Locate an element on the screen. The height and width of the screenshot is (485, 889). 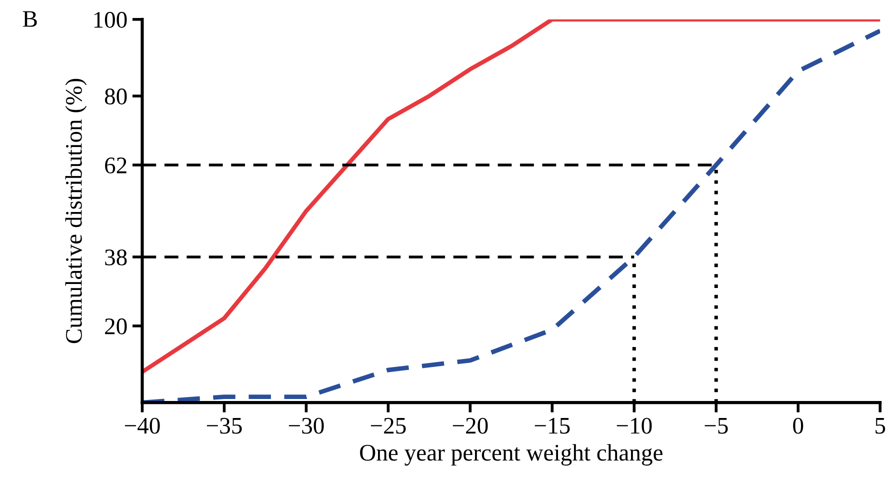
x-tick-label: −40 is located at coordinates (142, 426).